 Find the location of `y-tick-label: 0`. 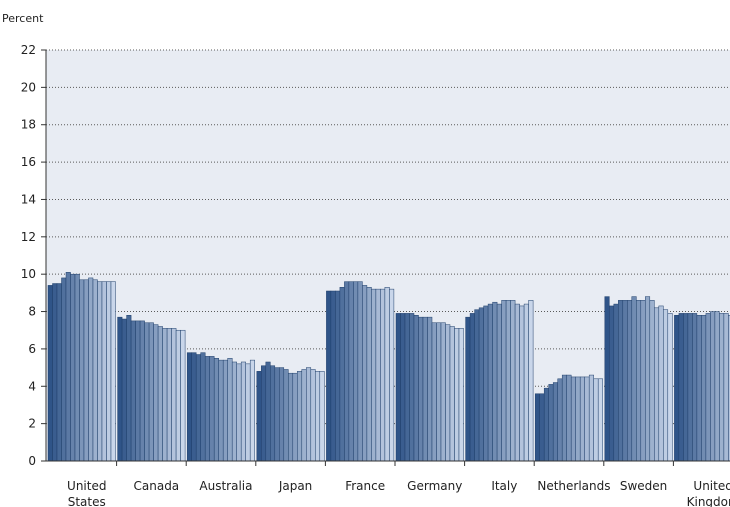

y-tick-label: 0 is located at coordinates (32, 461).